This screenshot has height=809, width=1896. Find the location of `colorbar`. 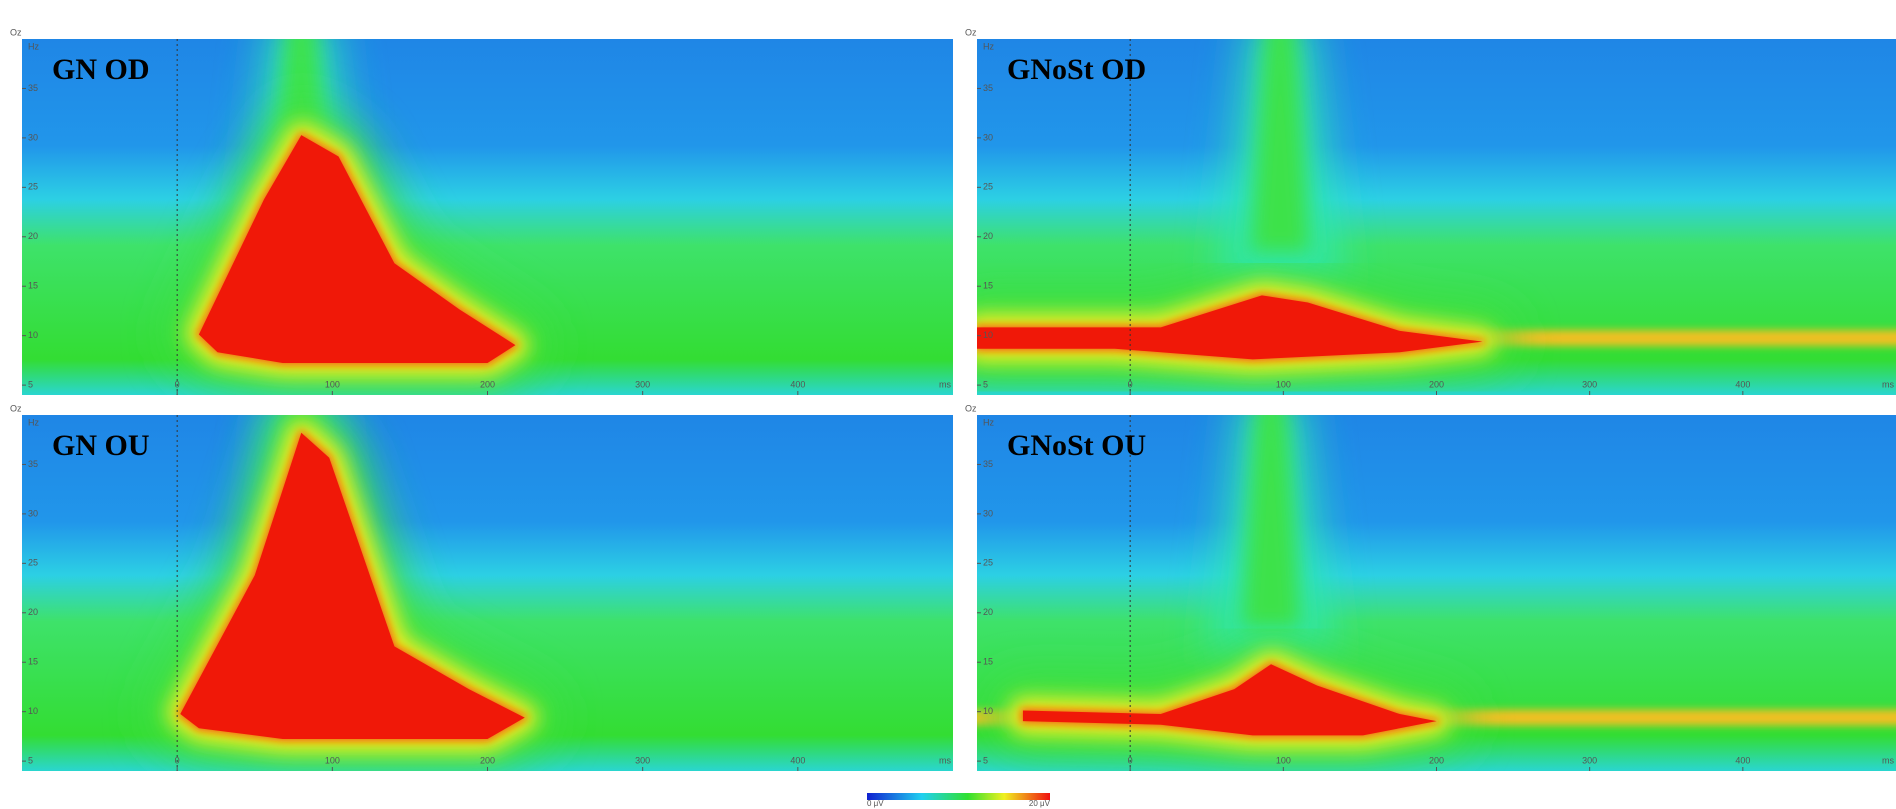

colorbar is located at coordinates (958, 796).